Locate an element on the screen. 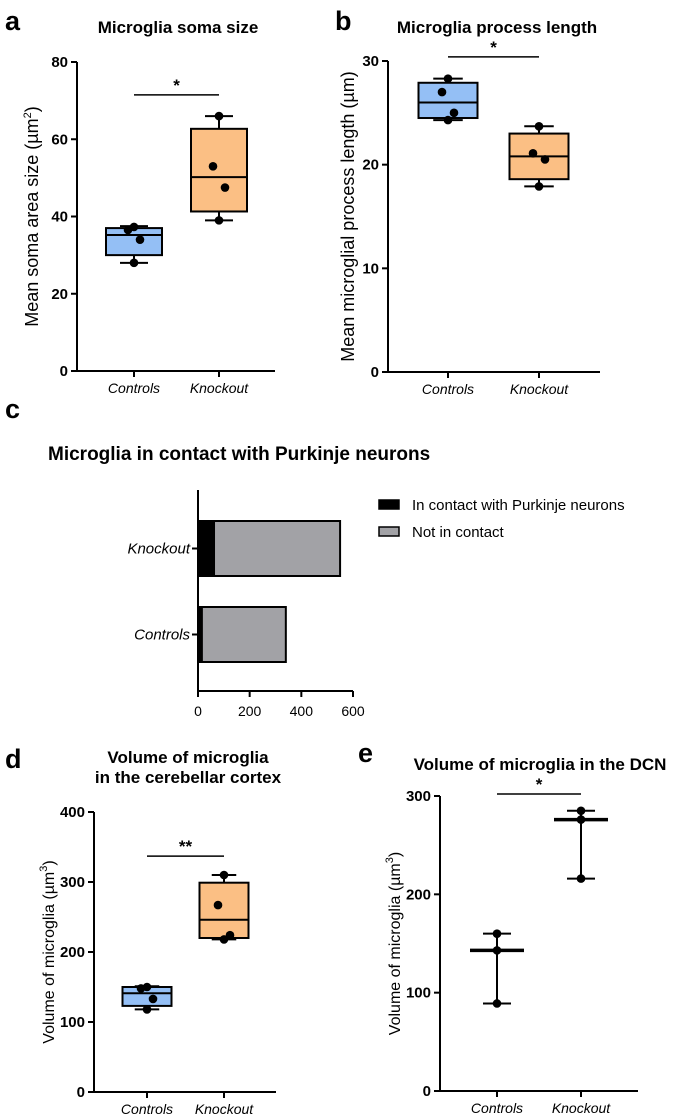 The height and width of the screenshot is (1116, 675). significance-label: ** is located at coordinates (186, 846).